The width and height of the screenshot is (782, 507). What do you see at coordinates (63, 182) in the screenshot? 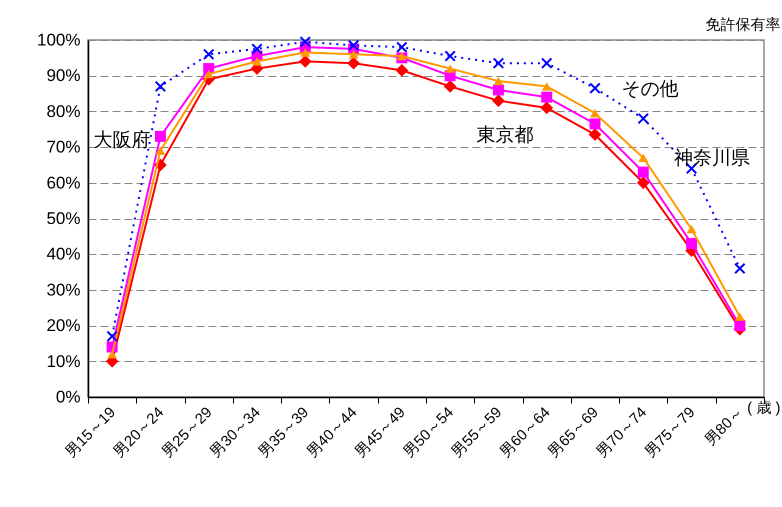
I see `y-tick-label: 60%` at bounding box center [63, 182].